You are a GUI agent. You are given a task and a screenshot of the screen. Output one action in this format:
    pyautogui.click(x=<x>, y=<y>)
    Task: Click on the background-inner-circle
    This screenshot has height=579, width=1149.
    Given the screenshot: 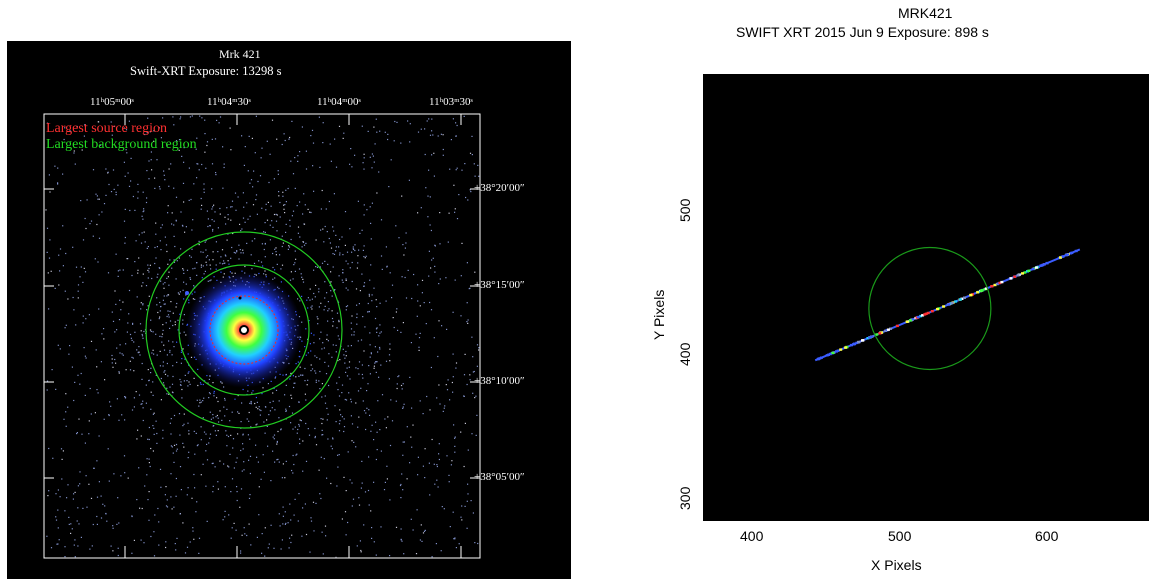 What is the action you would take?
    pyautogui.click(x=244, y=330)
    